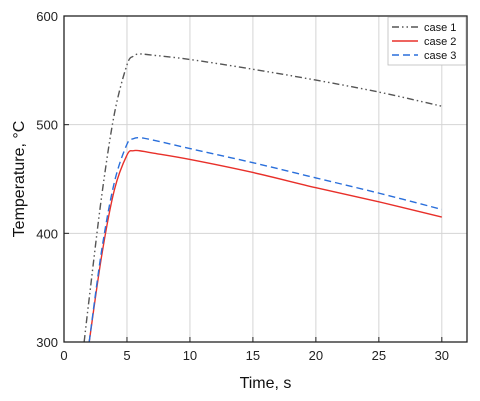 The height and width of the screenshot is (401, 480). Describe the element at coordinates (253, 355) in the screenshot. I see `x-tick-label: 15` at that location.